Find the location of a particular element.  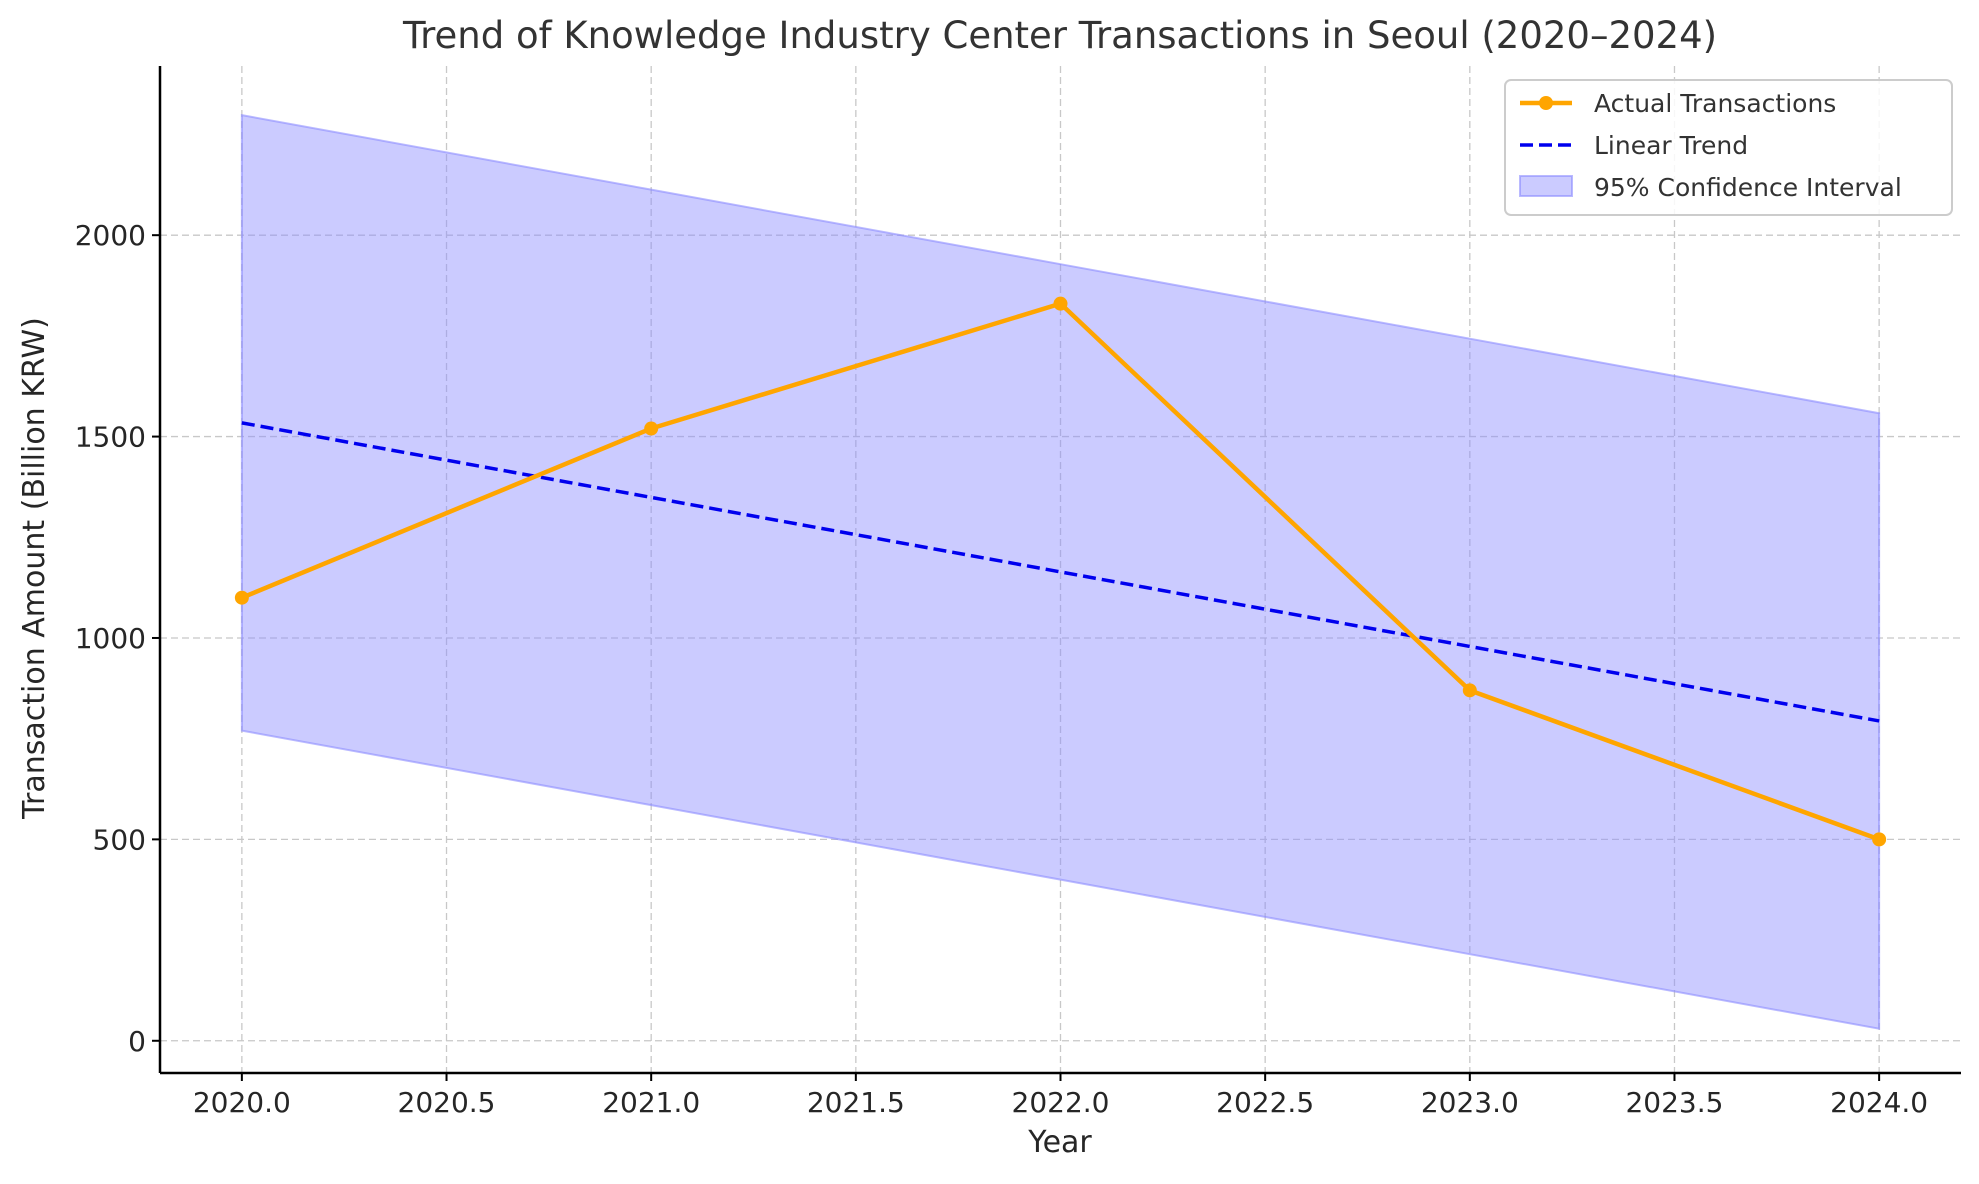

x-tick-label: 2023.0 is located at coordinates (1470, 1102).